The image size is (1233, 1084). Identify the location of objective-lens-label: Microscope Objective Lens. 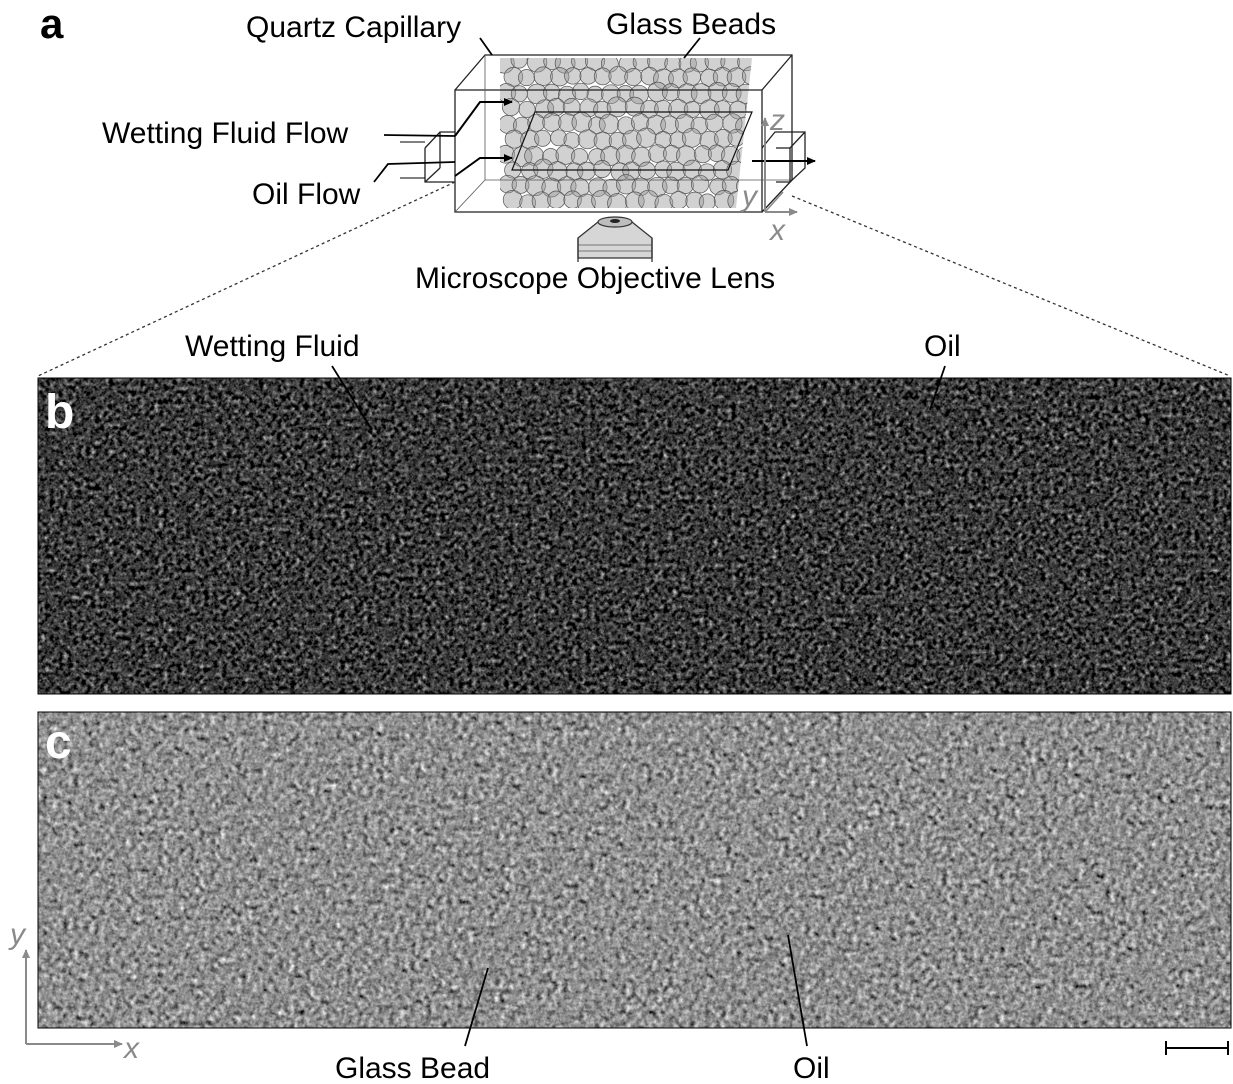
(595, 278).